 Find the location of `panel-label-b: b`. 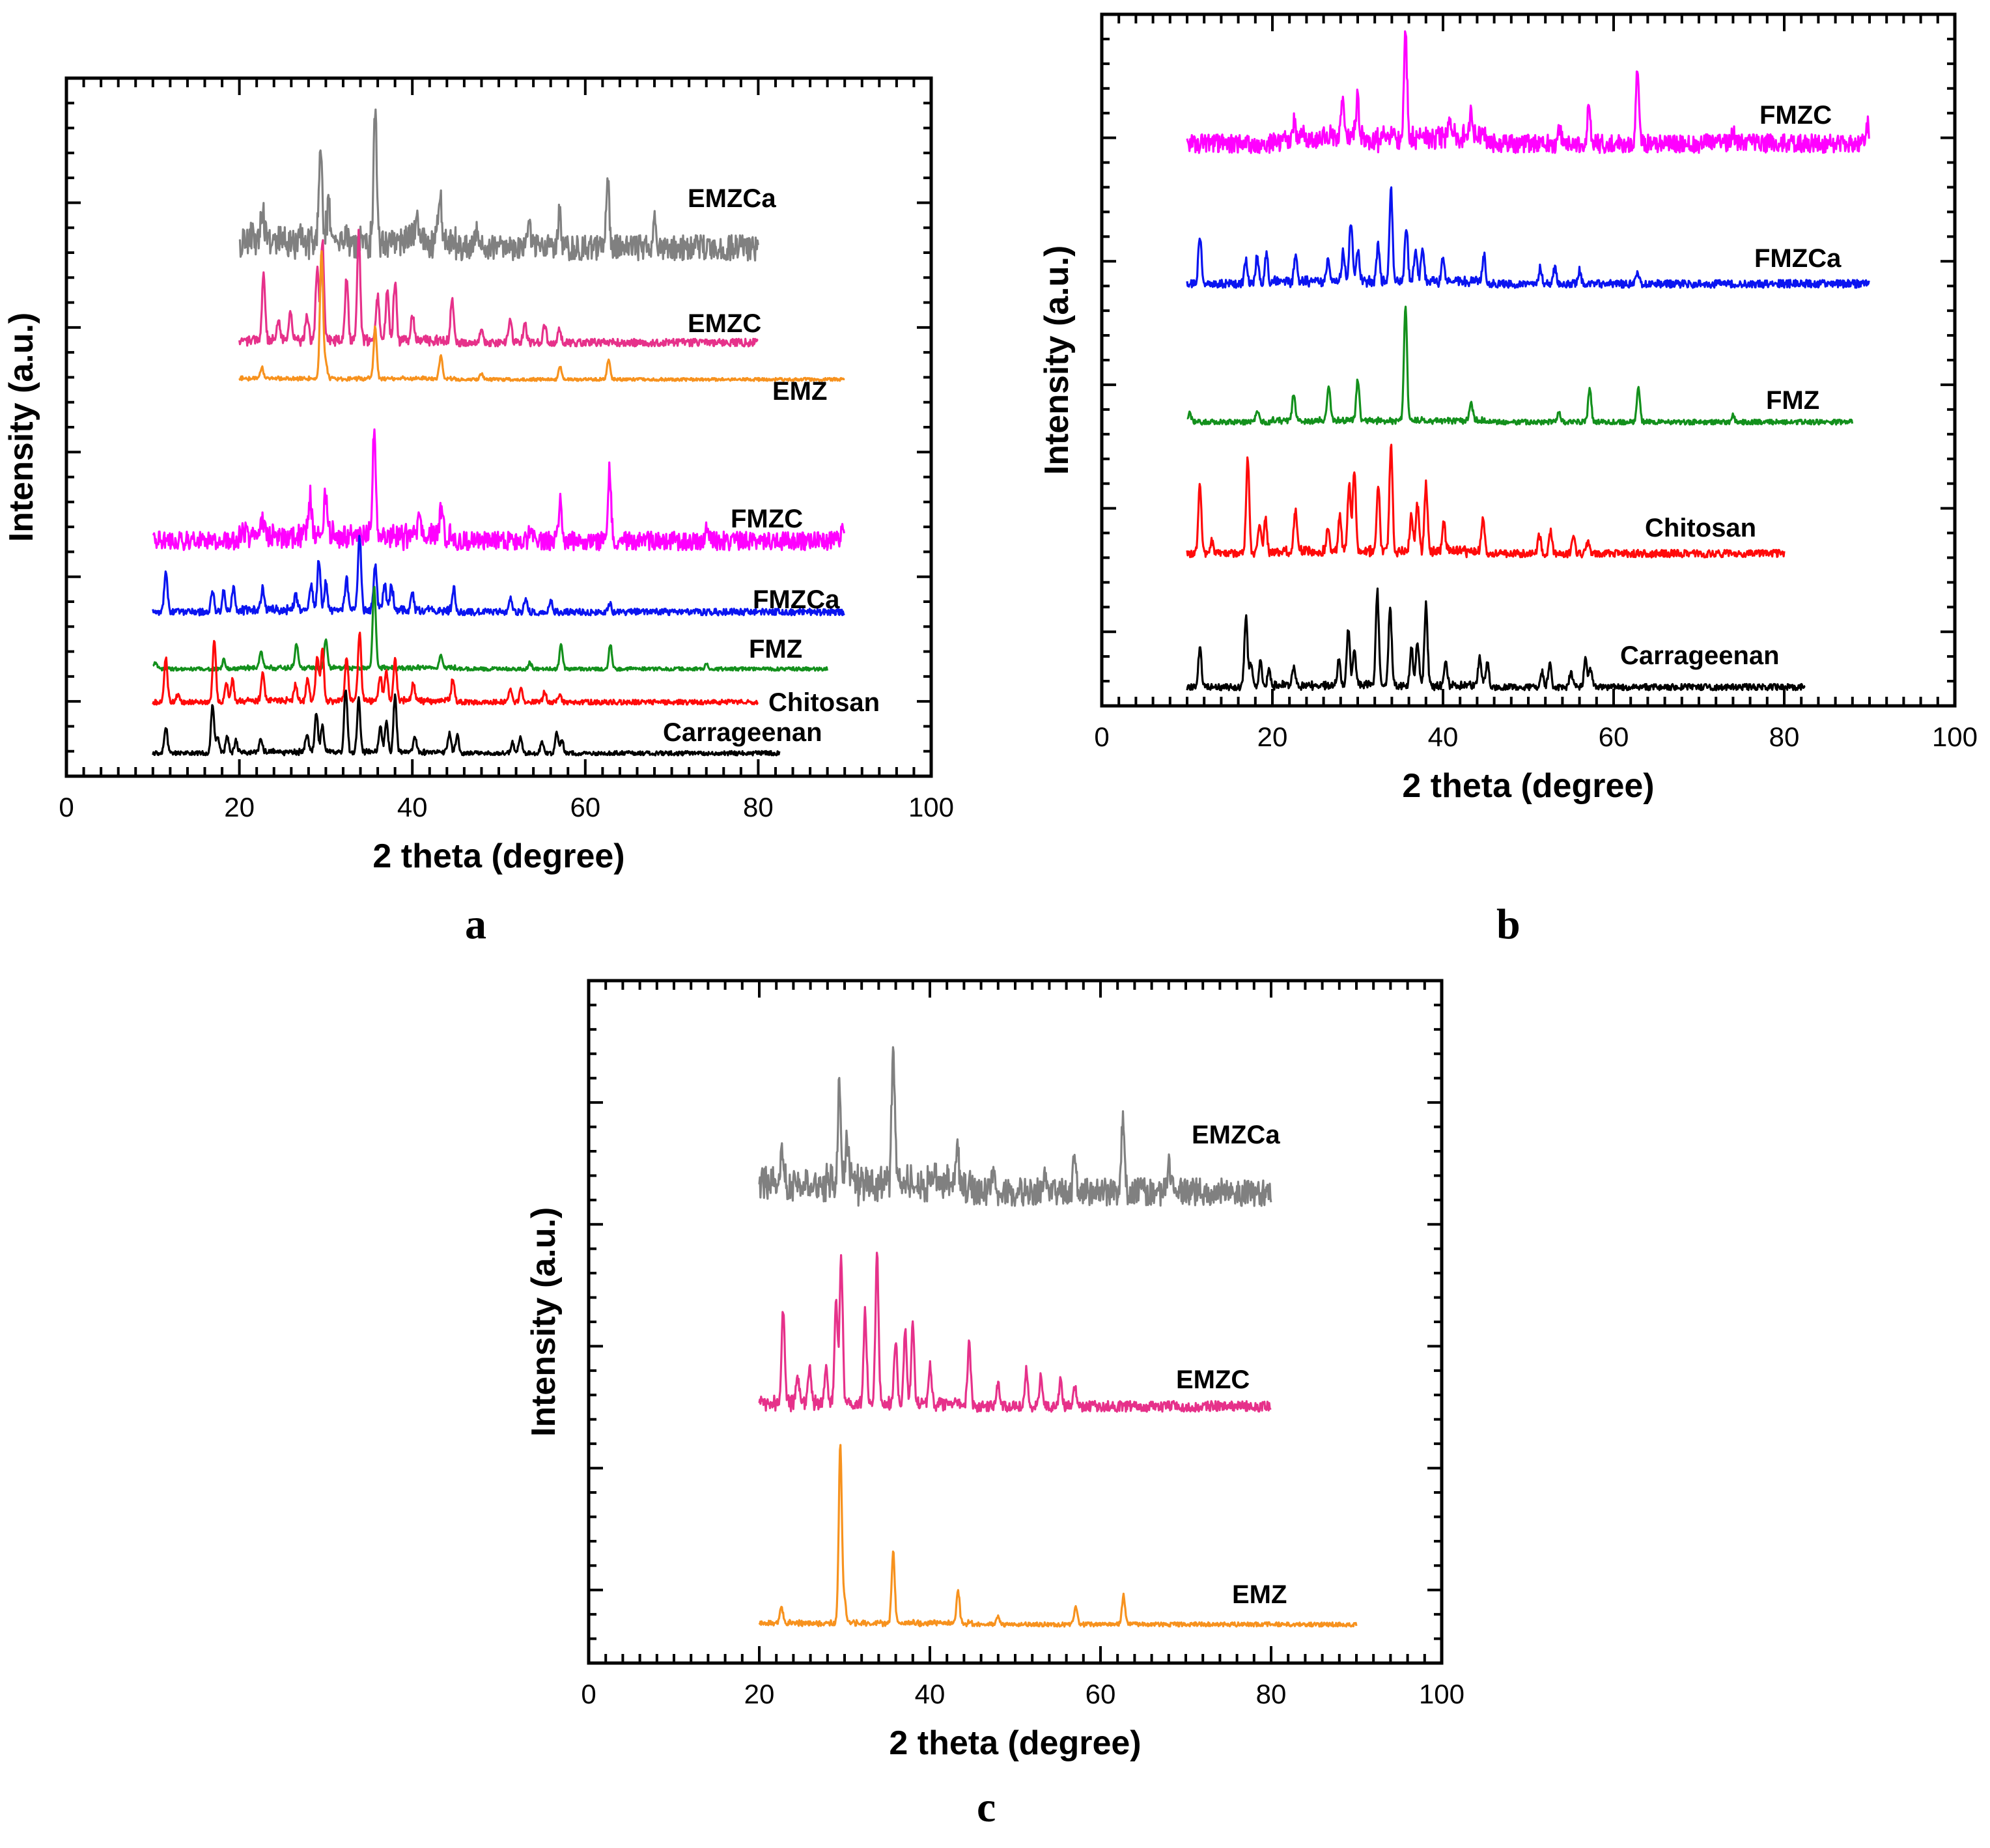

panel-label-b: b is located at coordinates (1508, 925).